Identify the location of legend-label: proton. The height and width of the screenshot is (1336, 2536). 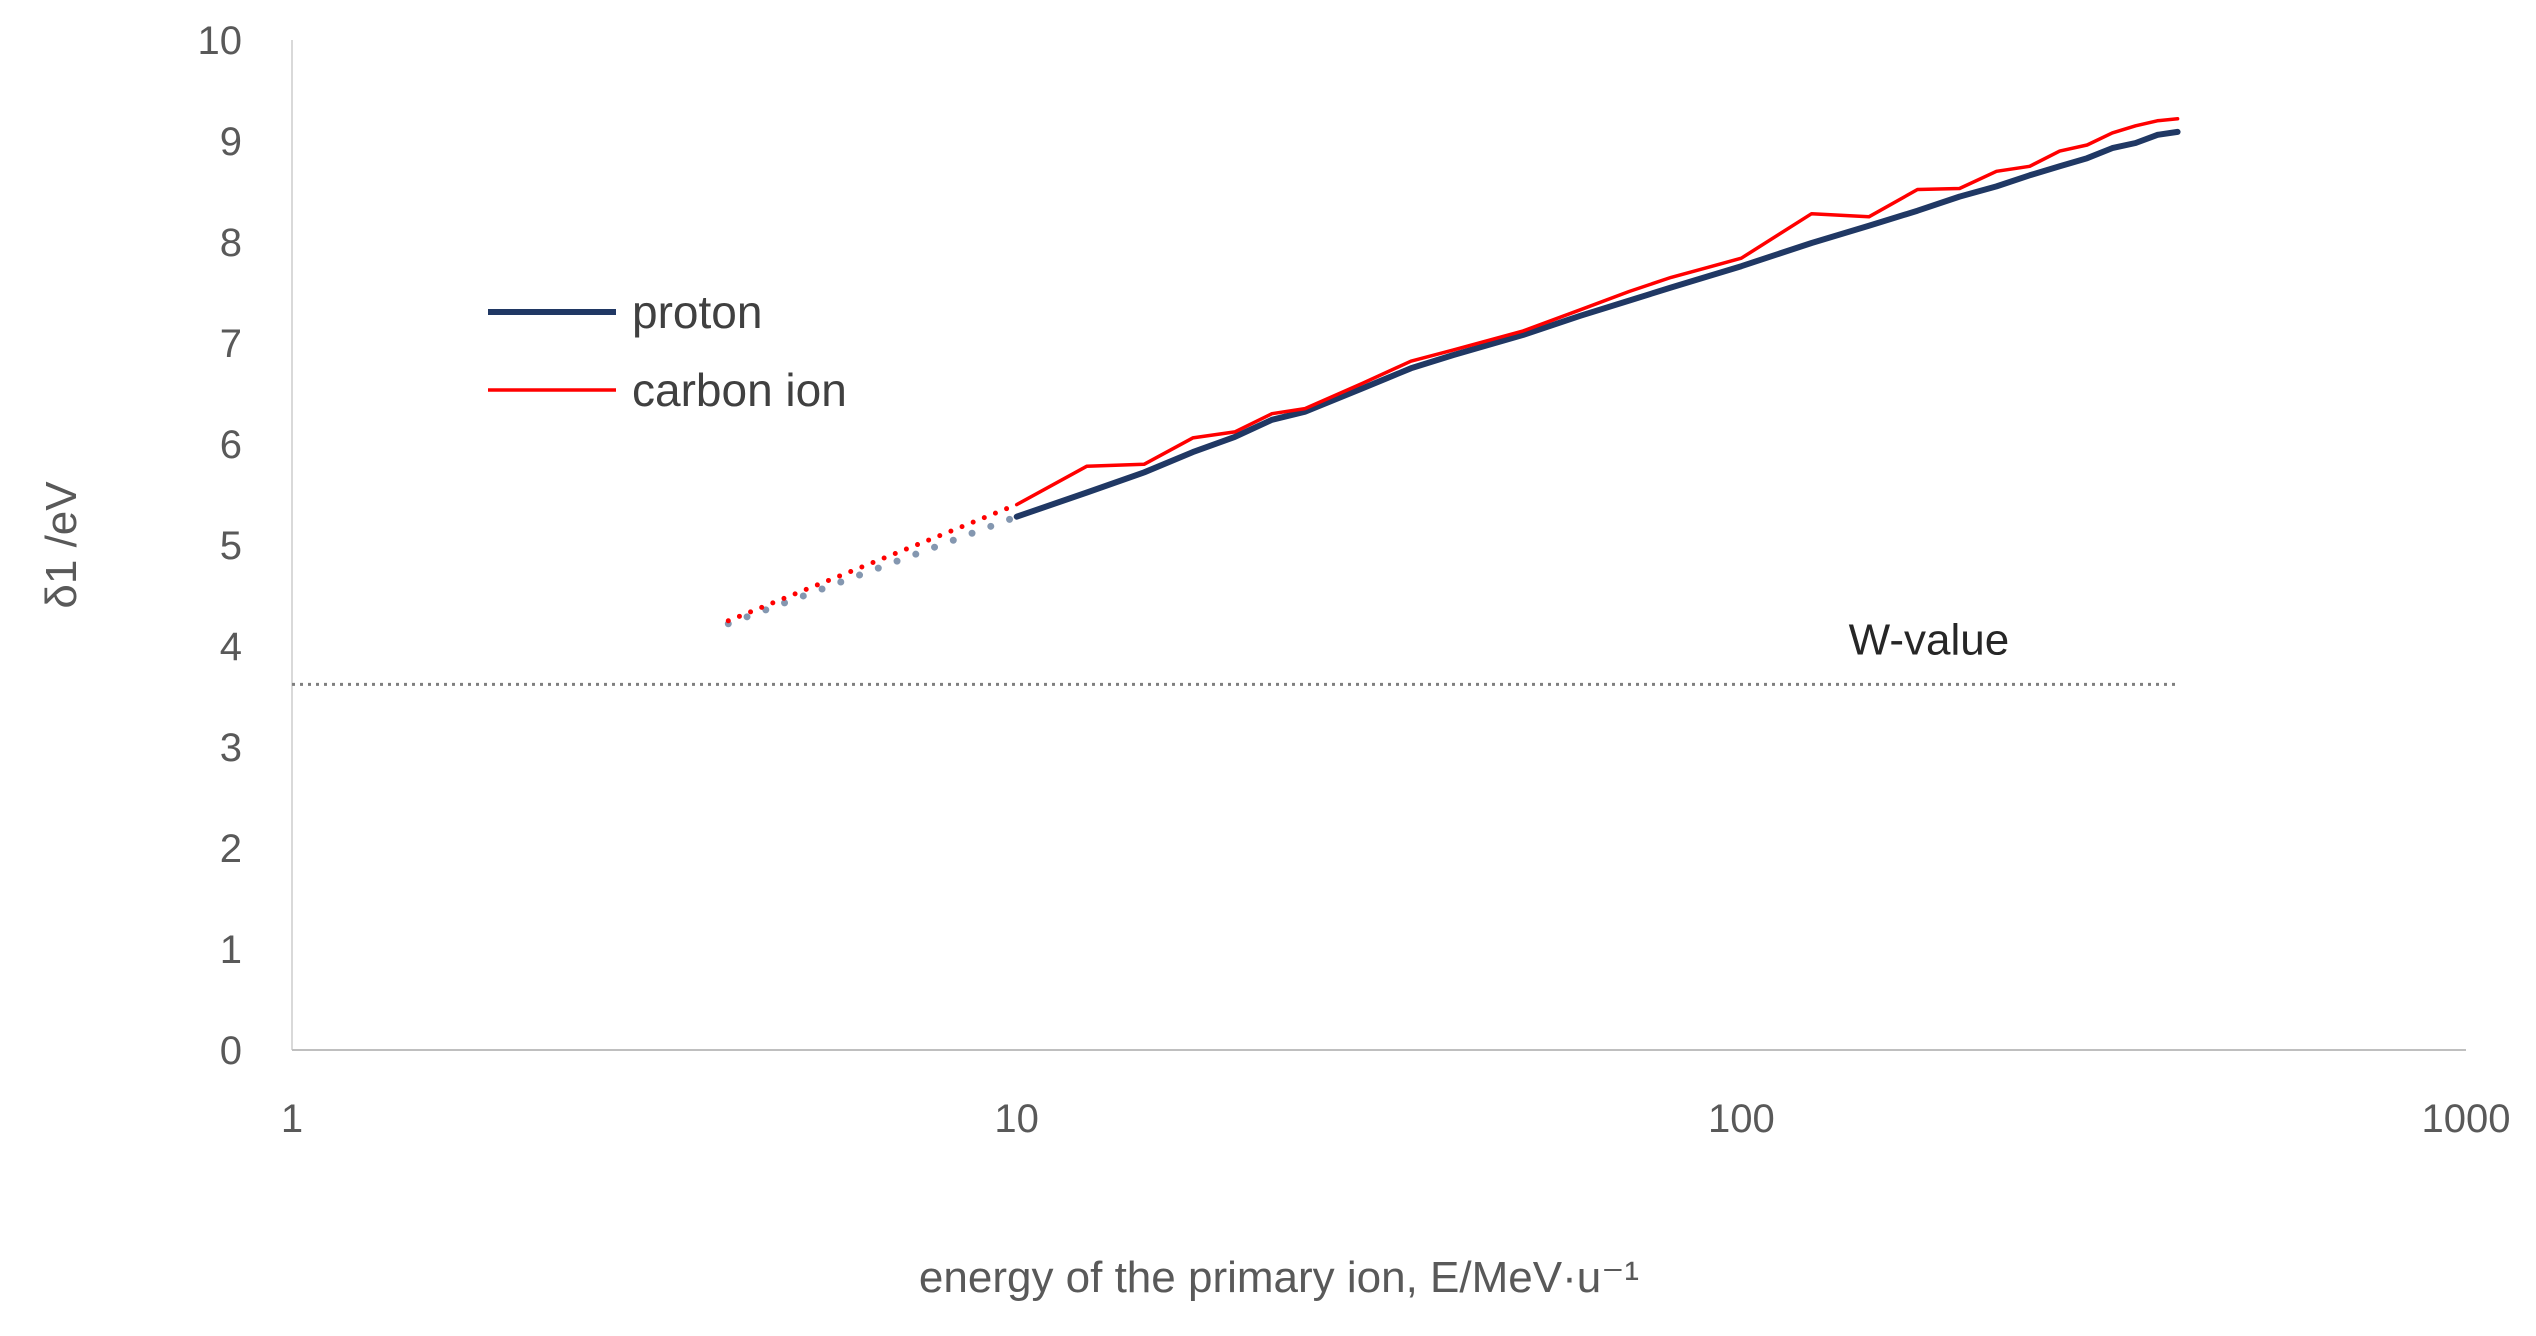
(697, 312).